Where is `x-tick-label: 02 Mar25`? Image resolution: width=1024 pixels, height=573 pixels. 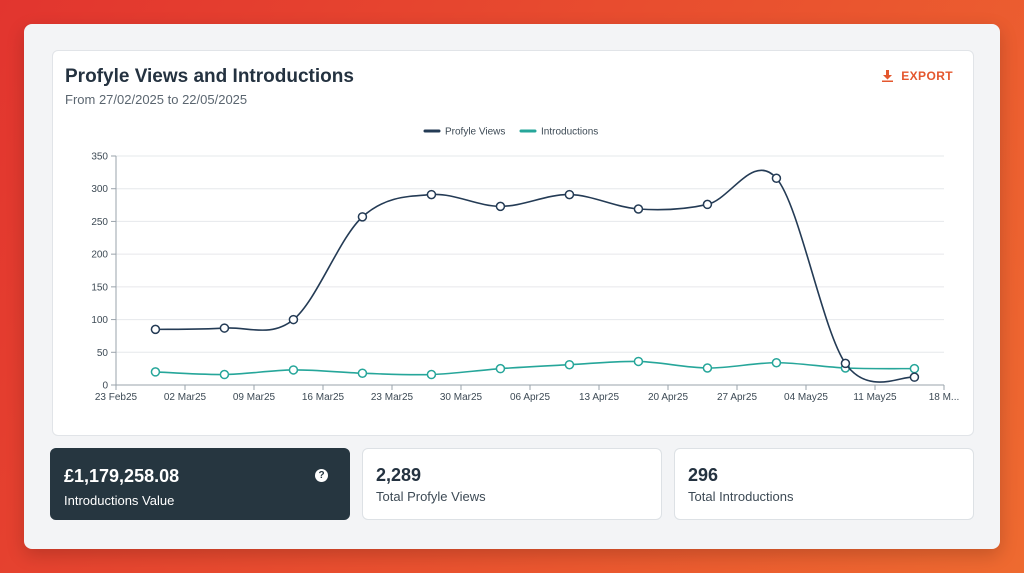 x-tick-label: 02 Mar25 is located at coordinates (185, 397).